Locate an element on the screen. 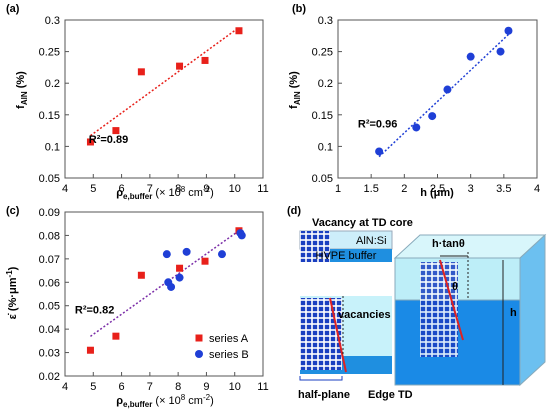 This screenshot has height=415, width=554. diagram-label: Edge TD is located at coordinates (390, 395).